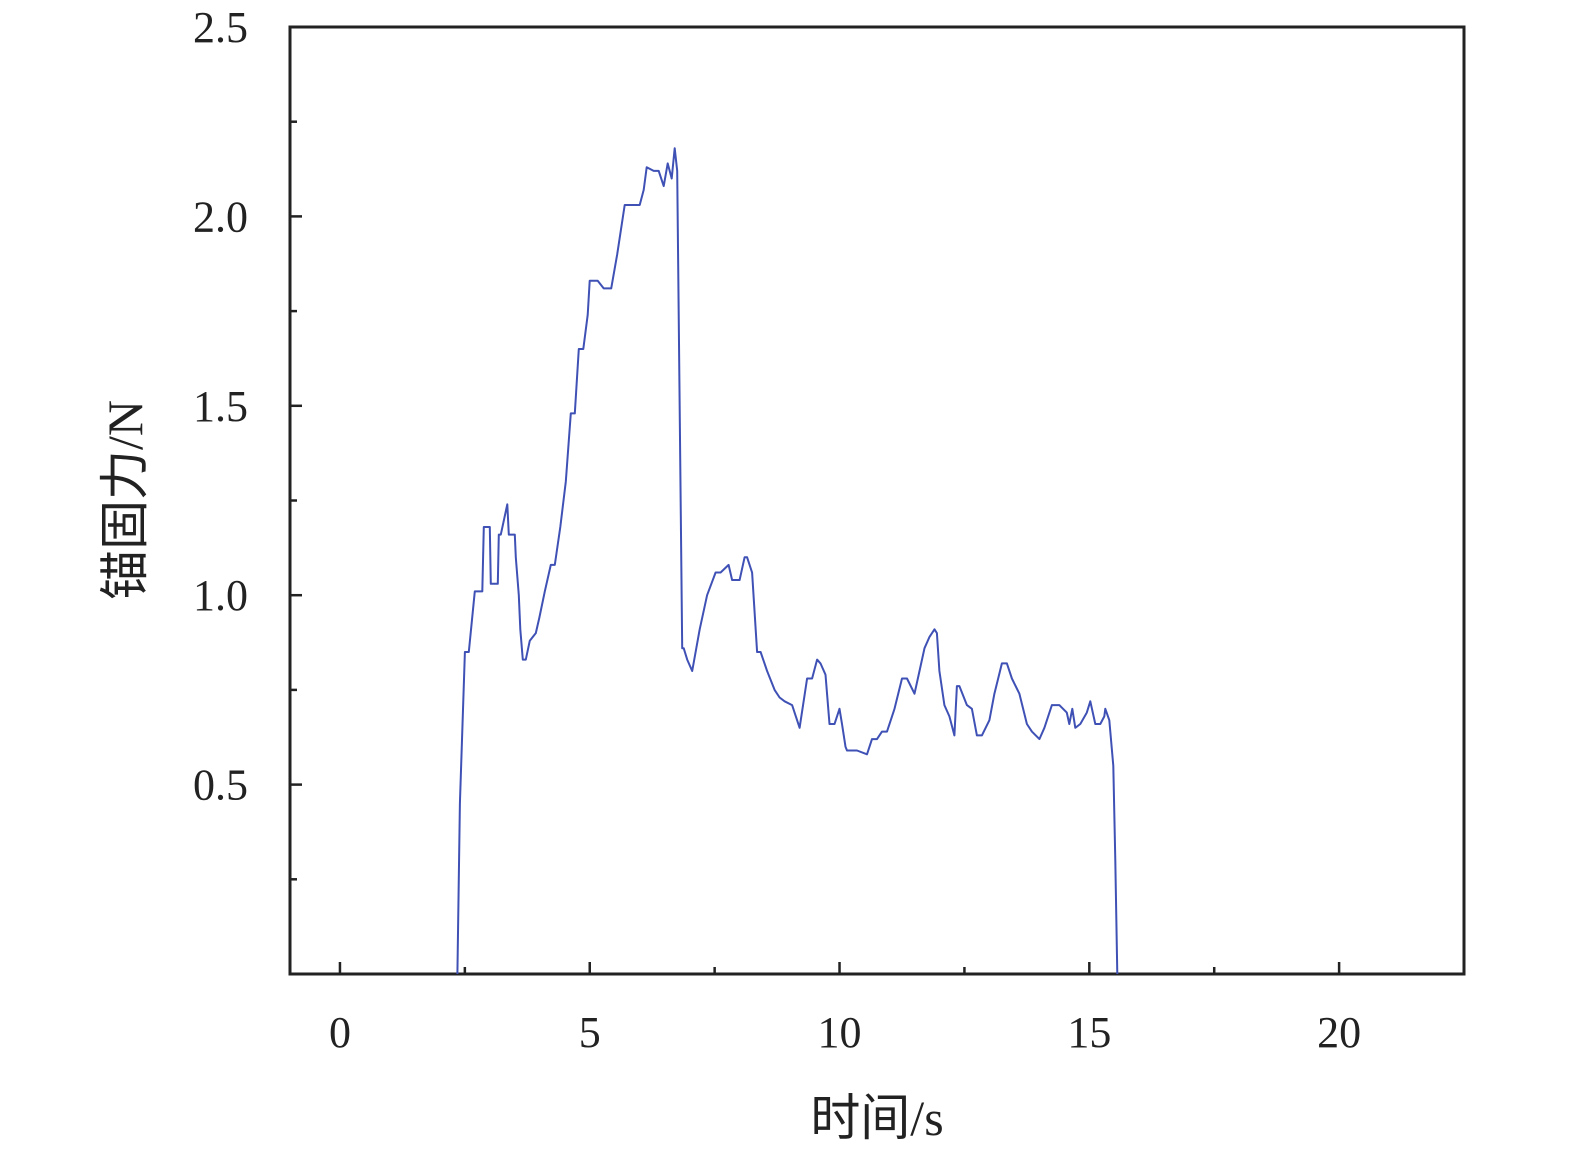  I want to click on x-tick-label: 5, so click(590, 1032).